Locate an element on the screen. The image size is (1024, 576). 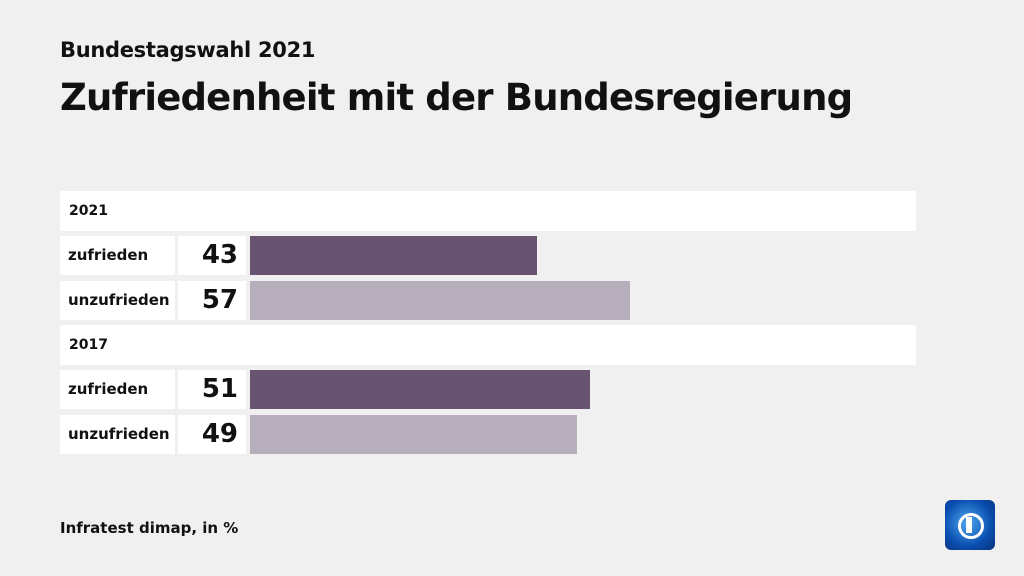
bar-2021-unzufrieden is located at coordinates (440, 300).